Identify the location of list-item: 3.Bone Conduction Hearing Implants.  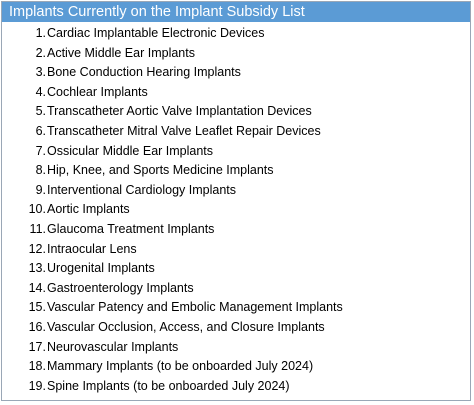
(236, 73).